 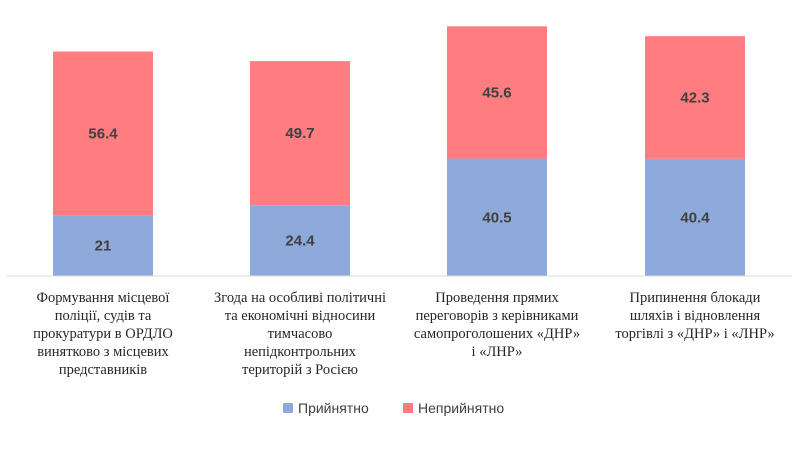 What do you see at coordinates (103, 316) in the screenshot?
I see `category-label-1-line-2: поліції, судів та` at bounding box center [103, 316].